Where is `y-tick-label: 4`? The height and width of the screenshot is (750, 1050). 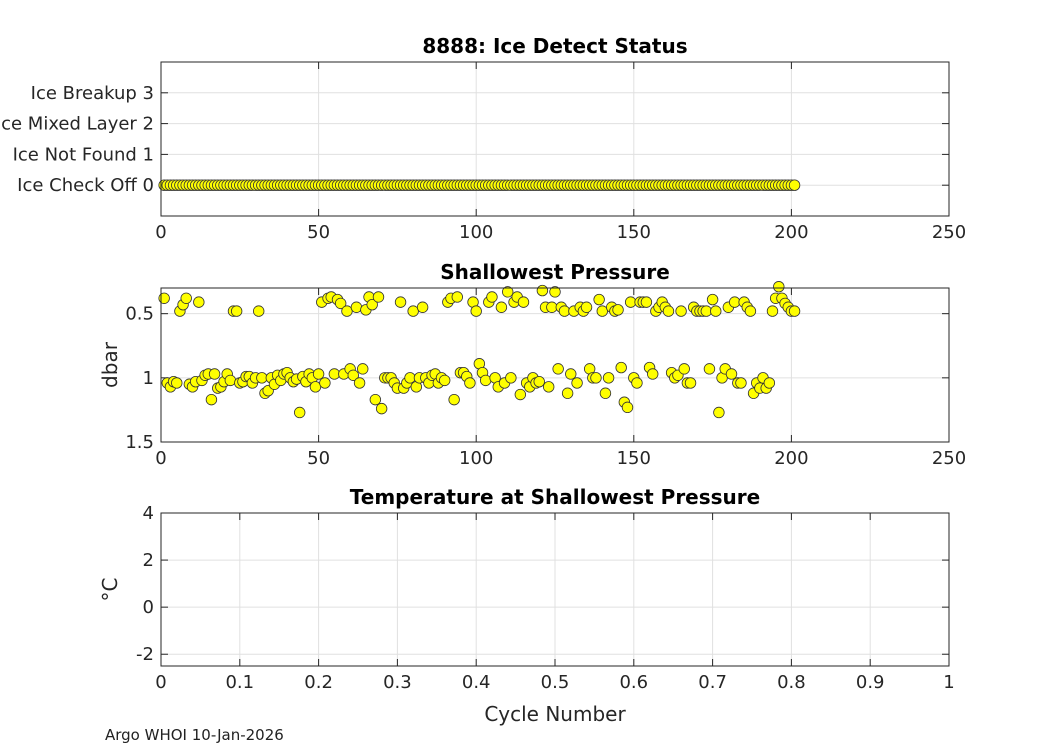
y-tick-label: 4 is located at coordinates (148, 513).